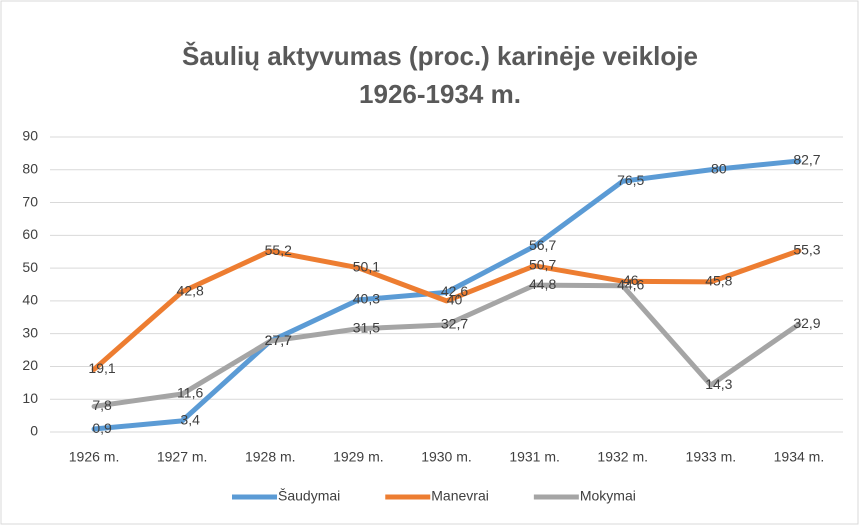  Describe the element at coordinates (718, 384) in the screenshot. I see `data-label: 14,3` at that location.